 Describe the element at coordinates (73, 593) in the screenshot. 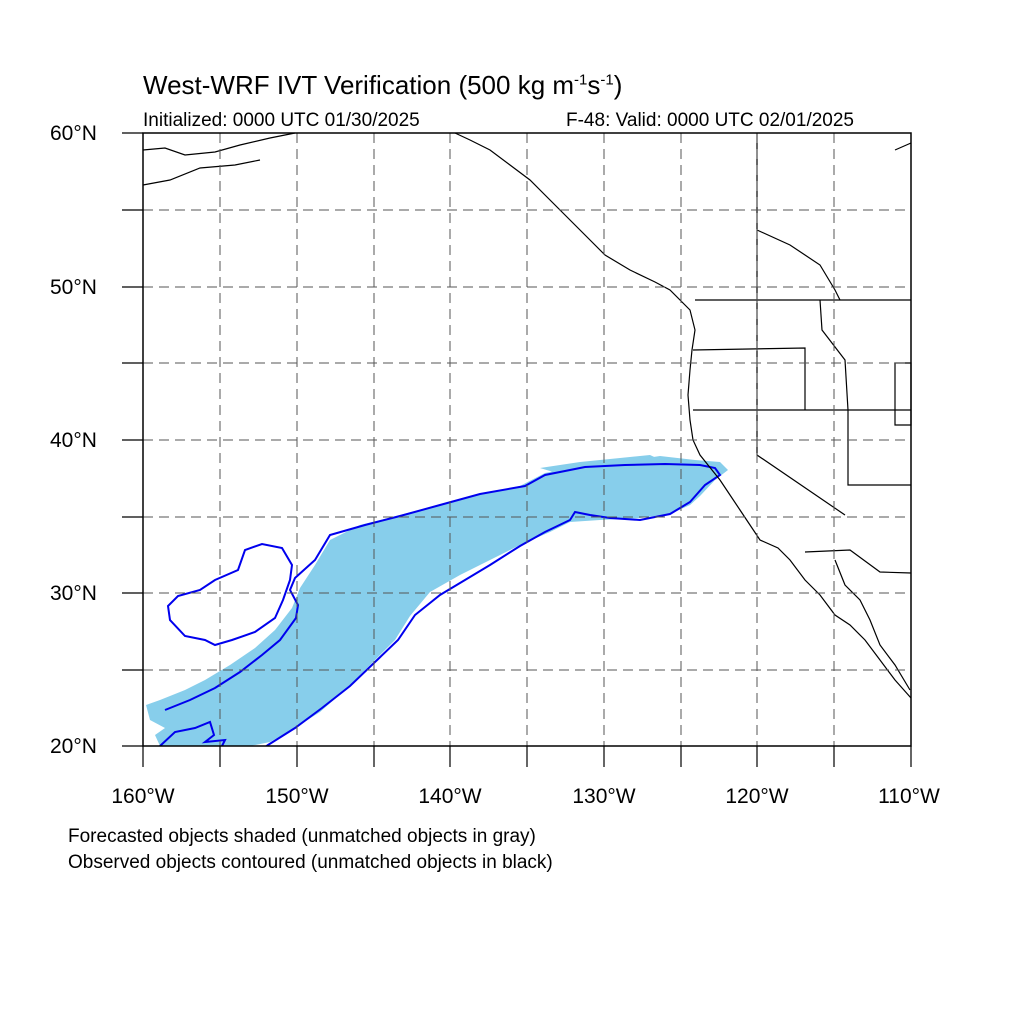

I see `lat-label-30: 30°N` at that location.